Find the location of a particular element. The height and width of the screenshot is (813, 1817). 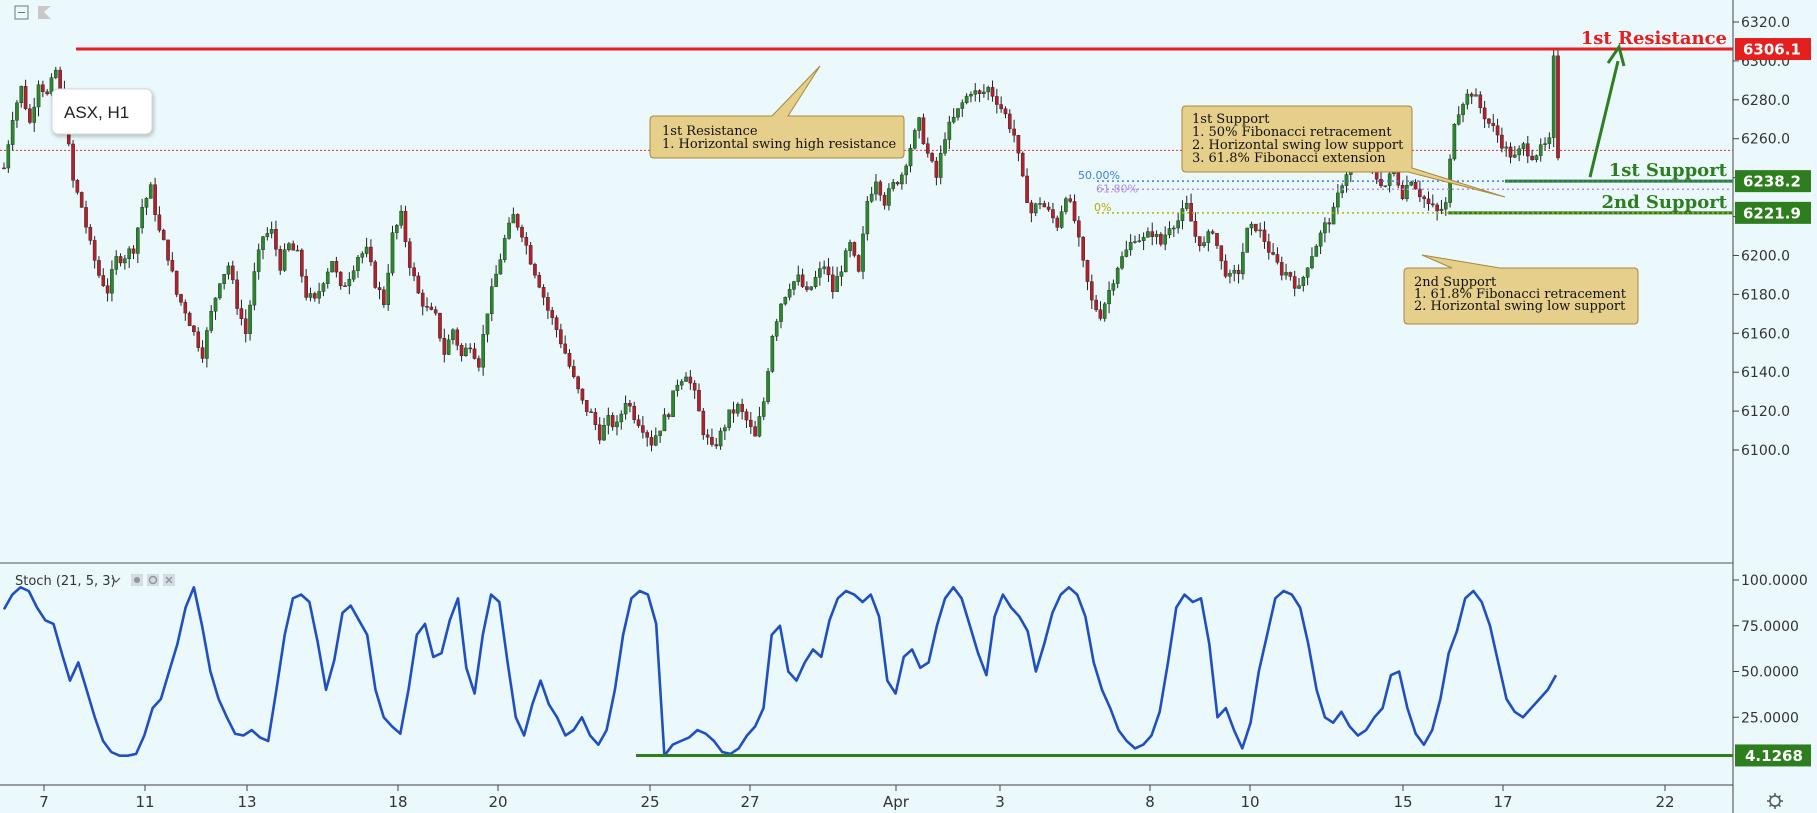

eye-icon is located at coordinates (137, 580).